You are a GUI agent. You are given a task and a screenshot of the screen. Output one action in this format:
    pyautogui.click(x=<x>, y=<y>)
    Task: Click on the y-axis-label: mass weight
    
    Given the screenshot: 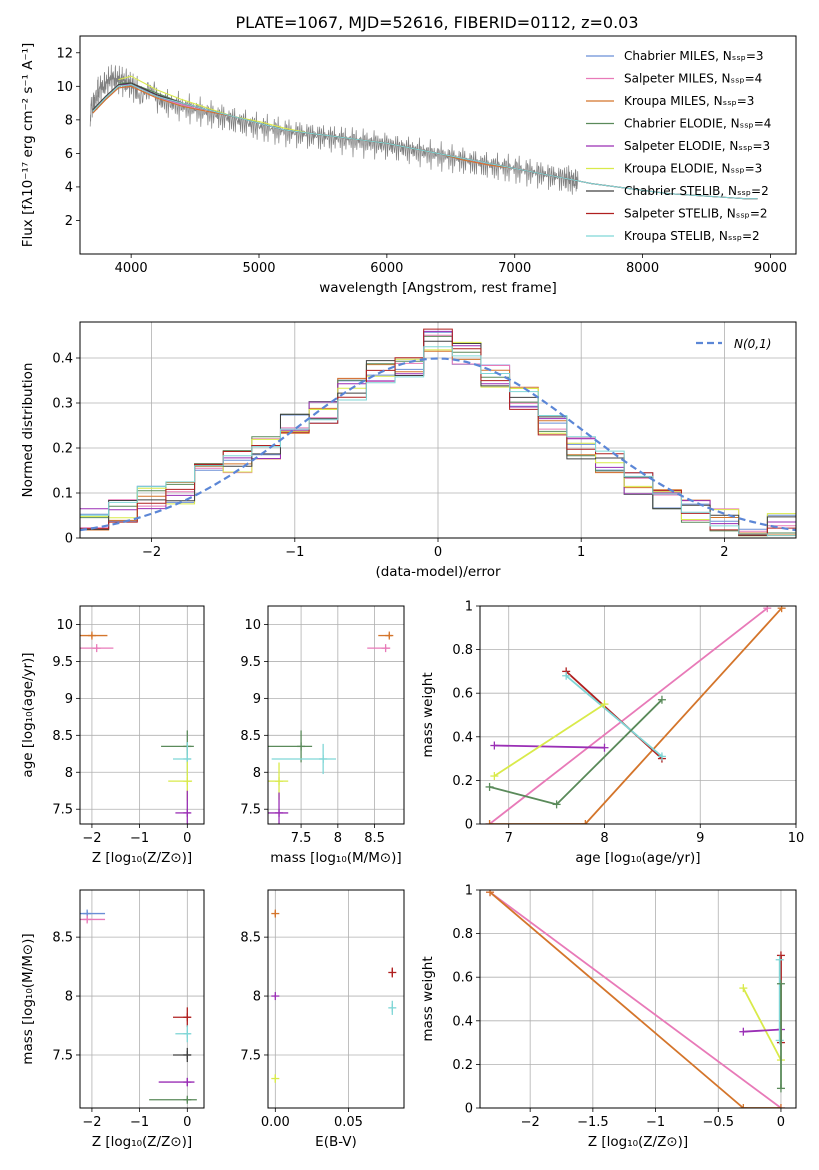 What is the action you would take?
    pyautogui.click(x=428, y=714)
    